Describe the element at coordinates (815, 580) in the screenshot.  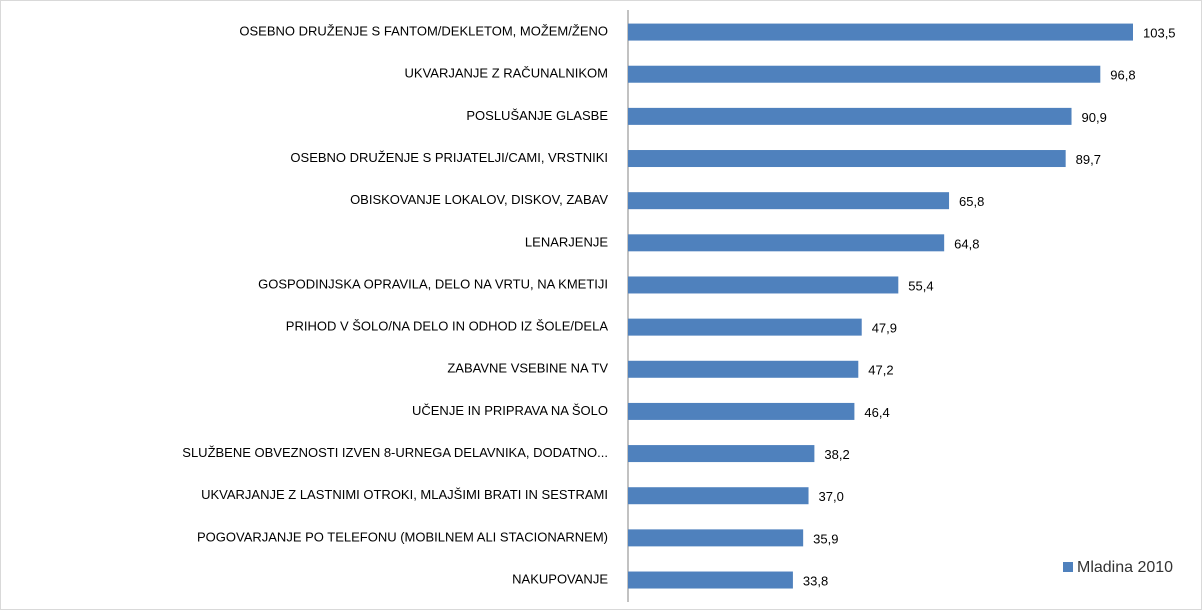
I see `data-label: 33,8` at that location.